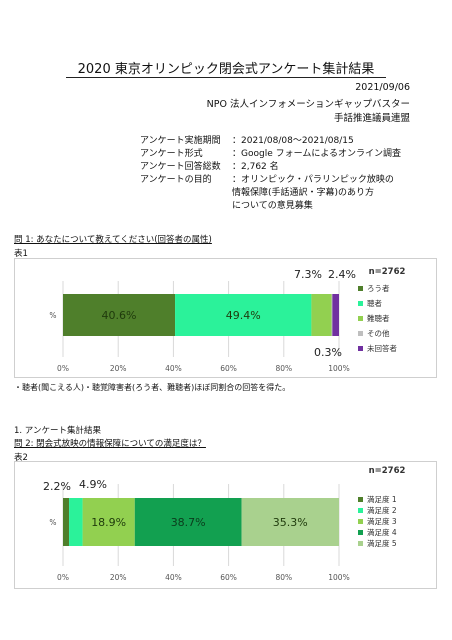 This screenshot has width=452, height=640. Describe the element at coordinates (171, 154) in the screenshot. I see `info-key: アンケート形式` at that location.